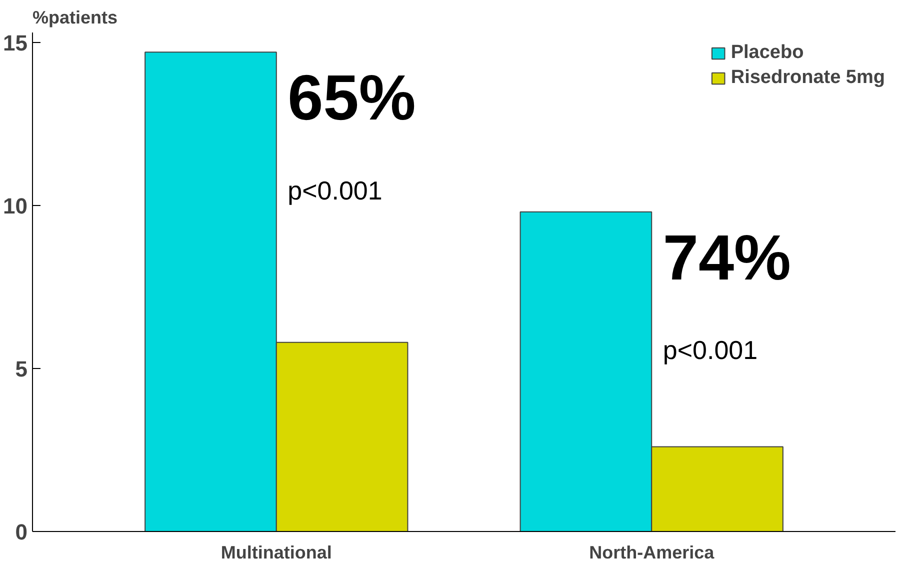 This screenshot has height=576, width=912. What do you see at coordinates (21, 369) in the screenshot?
I see `y-tick-label: 5` at bounding box center [21, 369].